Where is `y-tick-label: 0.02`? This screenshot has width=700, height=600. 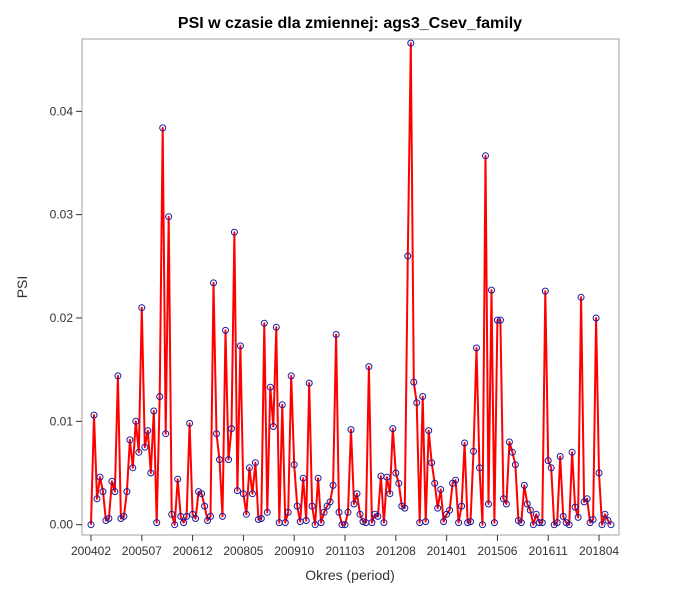
y-tick-label: 0.02 is located at coordinates (62, 318).